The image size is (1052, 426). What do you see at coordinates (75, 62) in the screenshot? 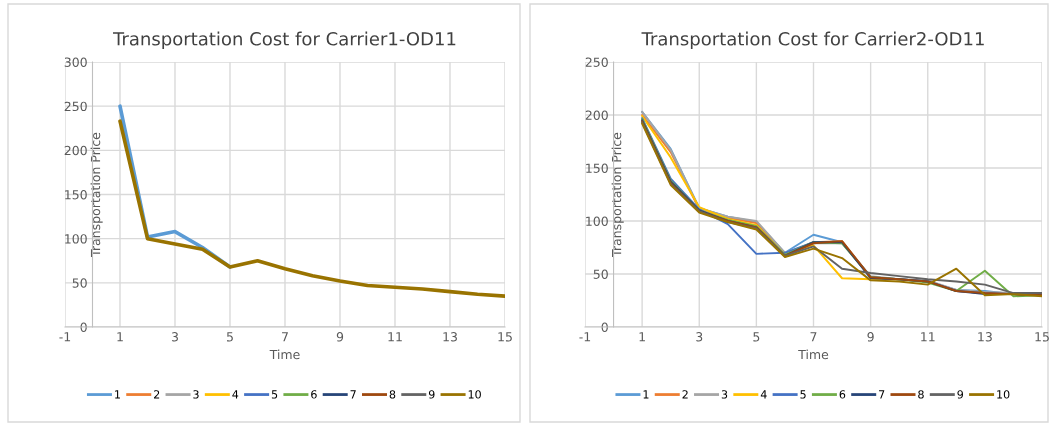
I see `y-tick-label: 300` at bounding box center [75, 62].